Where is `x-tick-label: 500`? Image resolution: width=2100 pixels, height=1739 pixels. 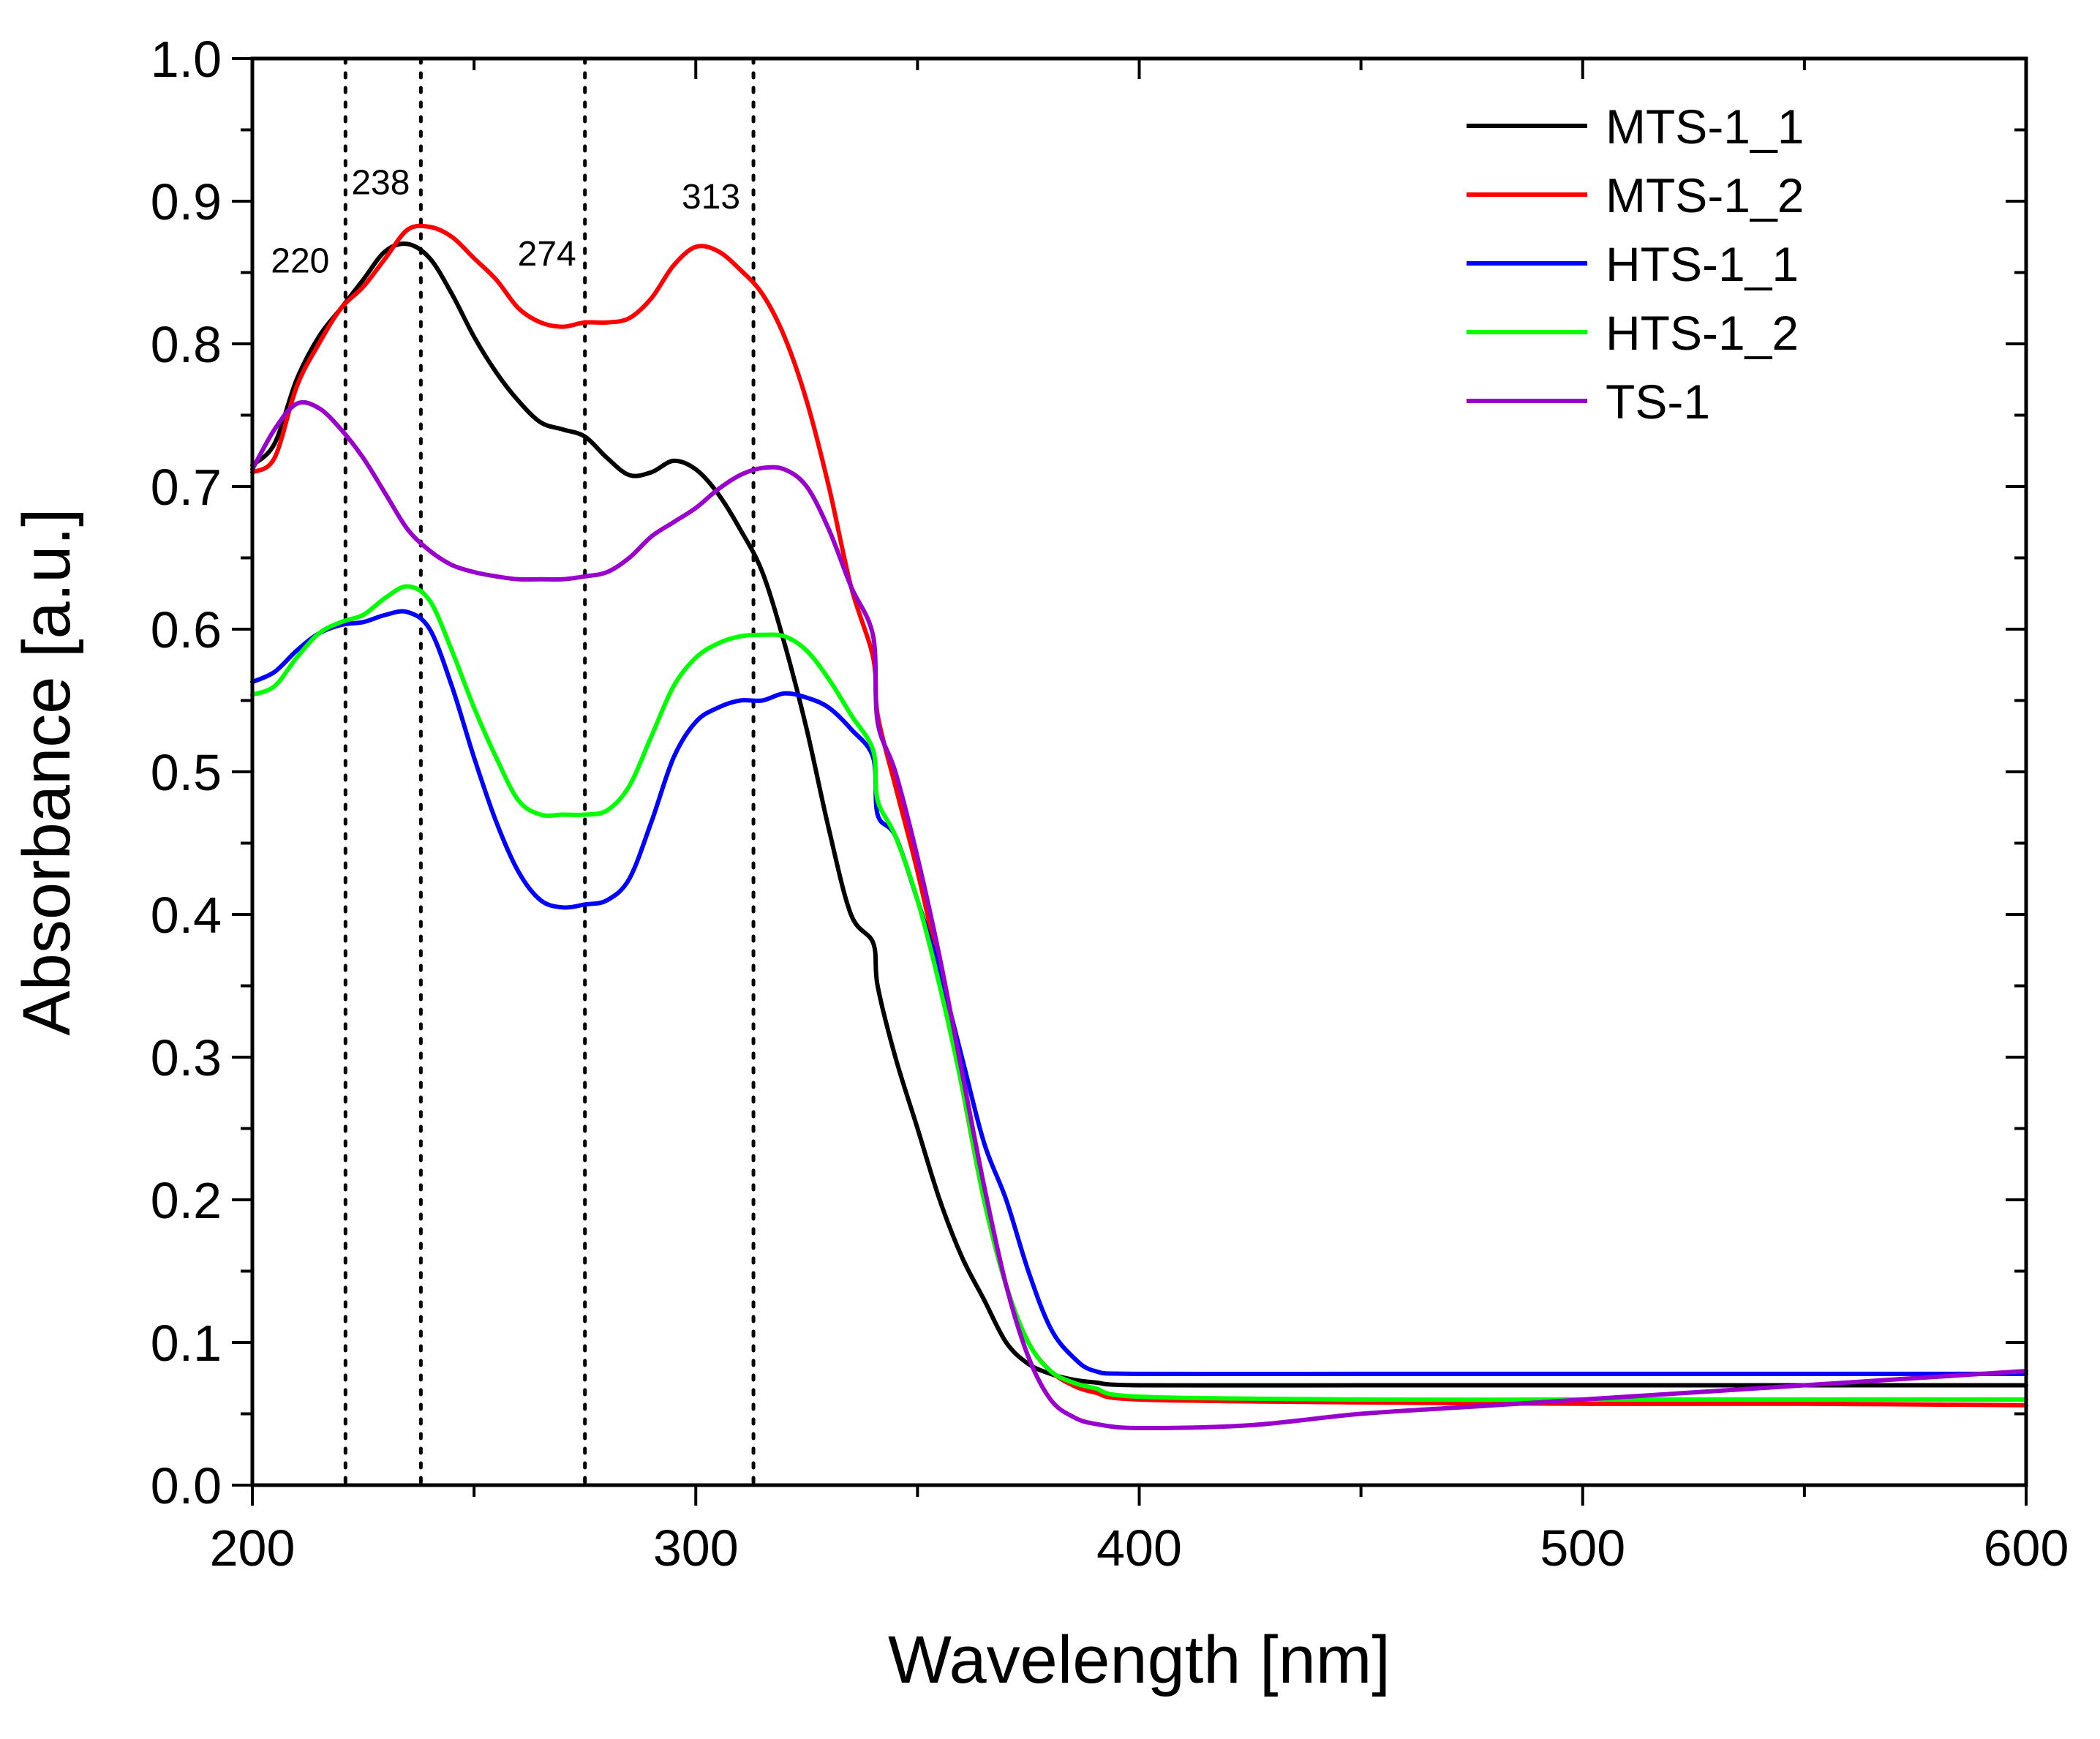
x-tick-label: 500 is located at coordinates (1582, 1549).